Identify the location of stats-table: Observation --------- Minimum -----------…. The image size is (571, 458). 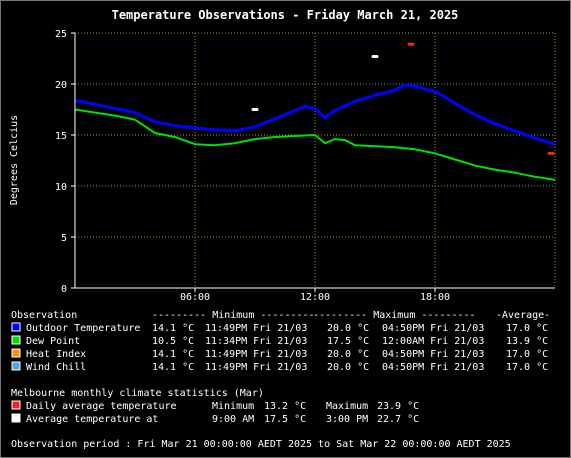
(280, 341).